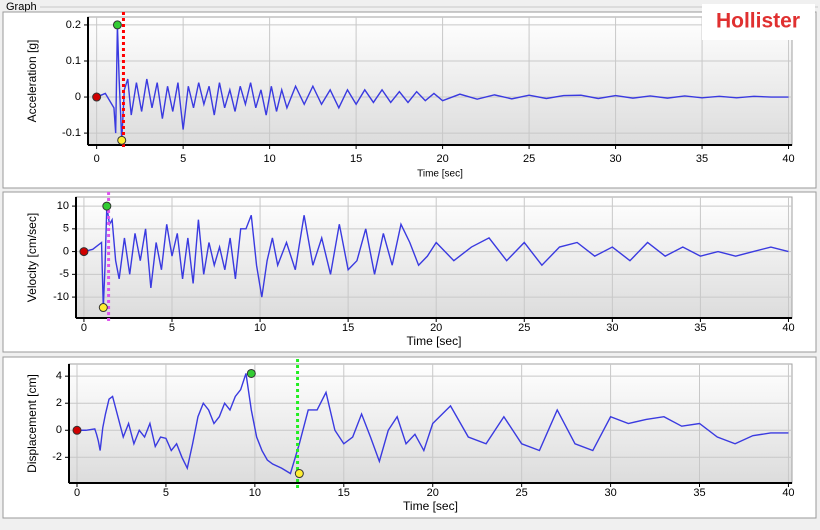  Describe the element at coordinates (32, 81) in the screenshot. I see `y-axis-label: Acceleration [g]` at that location.